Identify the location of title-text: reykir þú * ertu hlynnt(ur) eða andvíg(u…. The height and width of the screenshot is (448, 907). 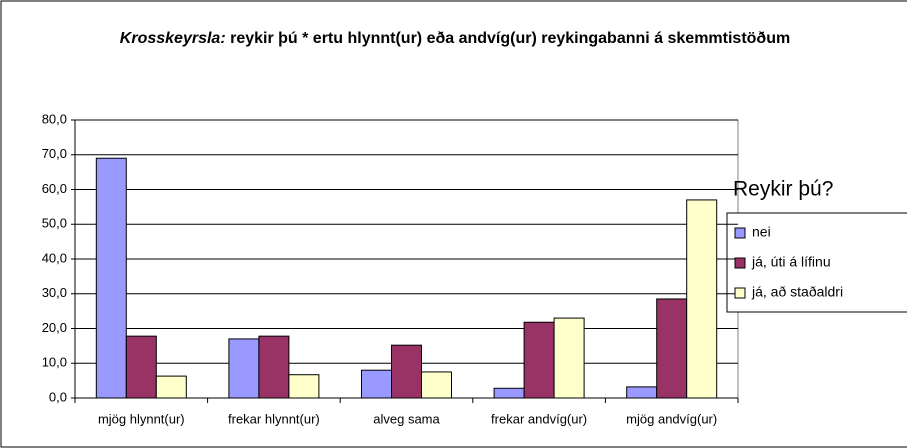
(510, 38).